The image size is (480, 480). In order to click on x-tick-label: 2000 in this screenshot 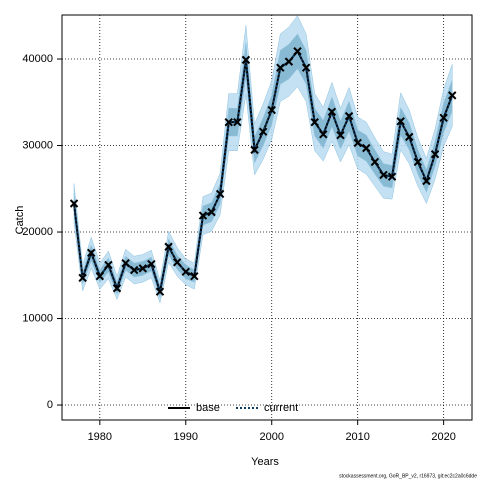, I will do `click(271, 437)`.